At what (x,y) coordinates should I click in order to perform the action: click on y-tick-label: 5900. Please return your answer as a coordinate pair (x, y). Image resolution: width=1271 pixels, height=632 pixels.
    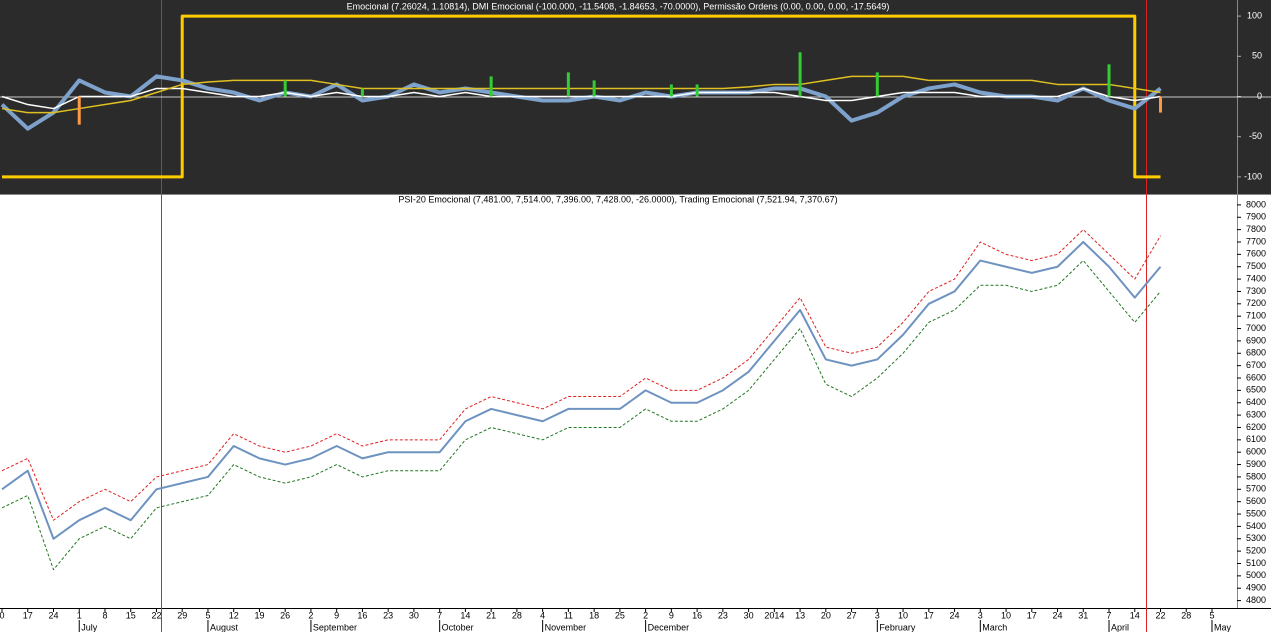
    Looking at the image, I should click on (1256, 464).